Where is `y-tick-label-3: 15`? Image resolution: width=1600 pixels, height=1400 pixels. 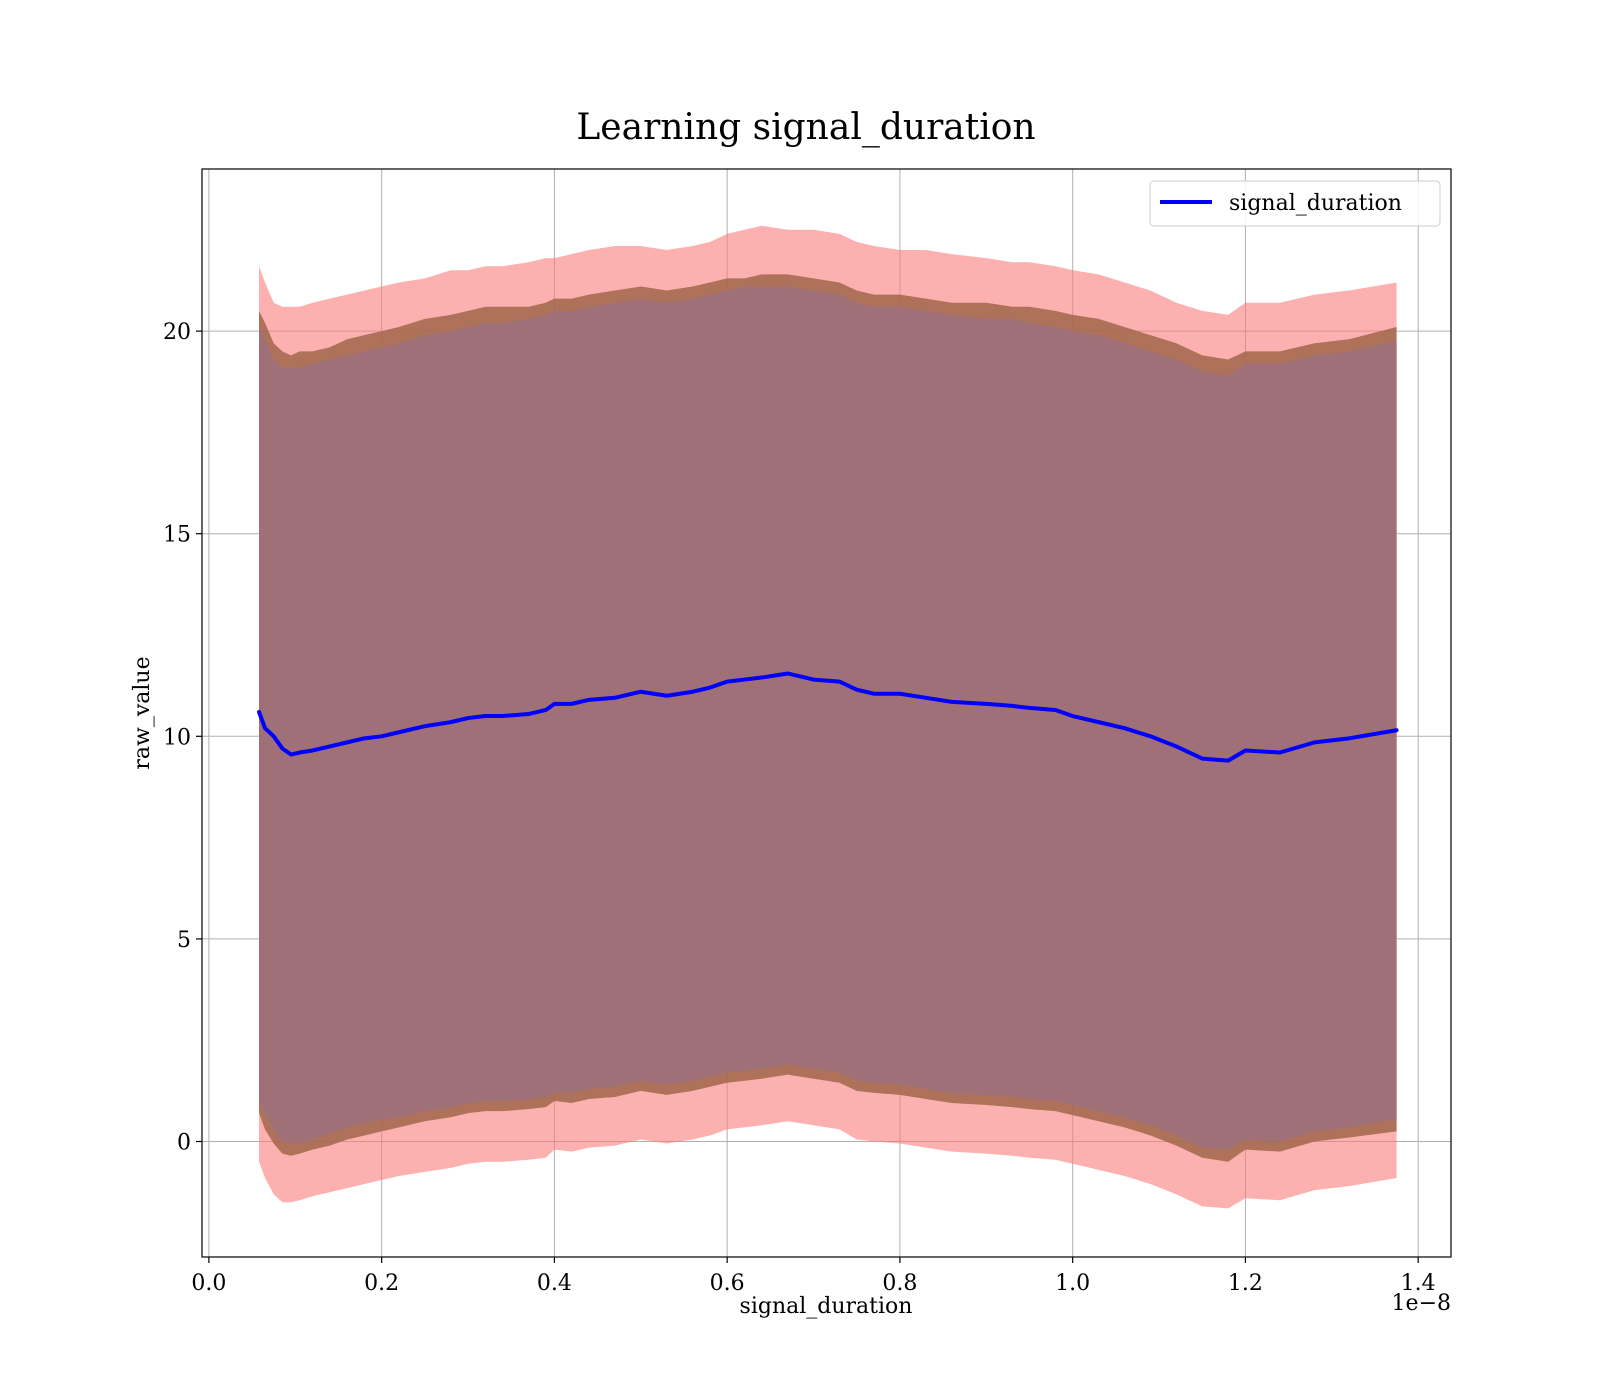
y-tick-label-3: 15 is located at coordinates (177, 535).